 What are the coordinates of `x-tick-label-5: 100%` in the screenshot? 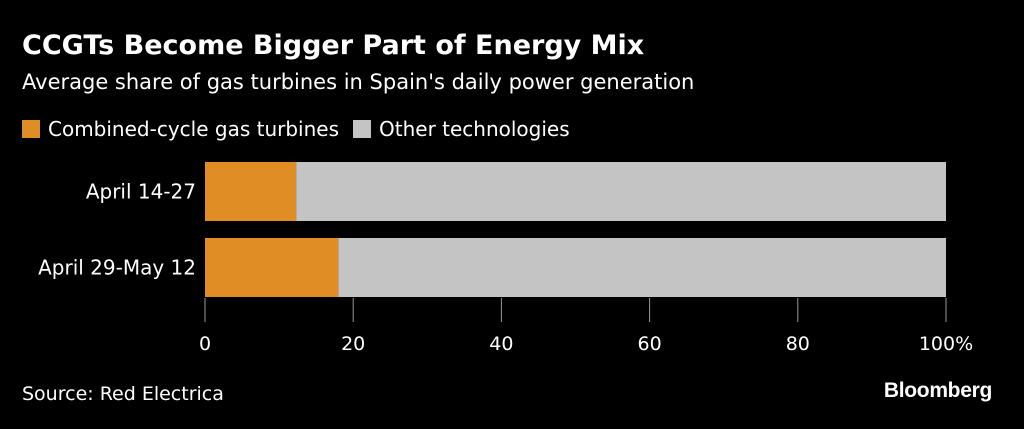 It's located at (946, 344).